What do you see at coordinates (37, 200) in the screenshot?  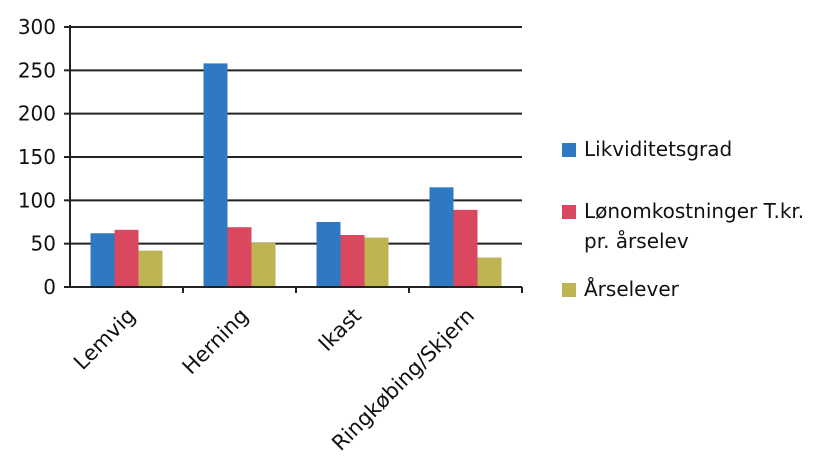 I see `y-tick-label-100: 100` at bounding box center [37, 200].